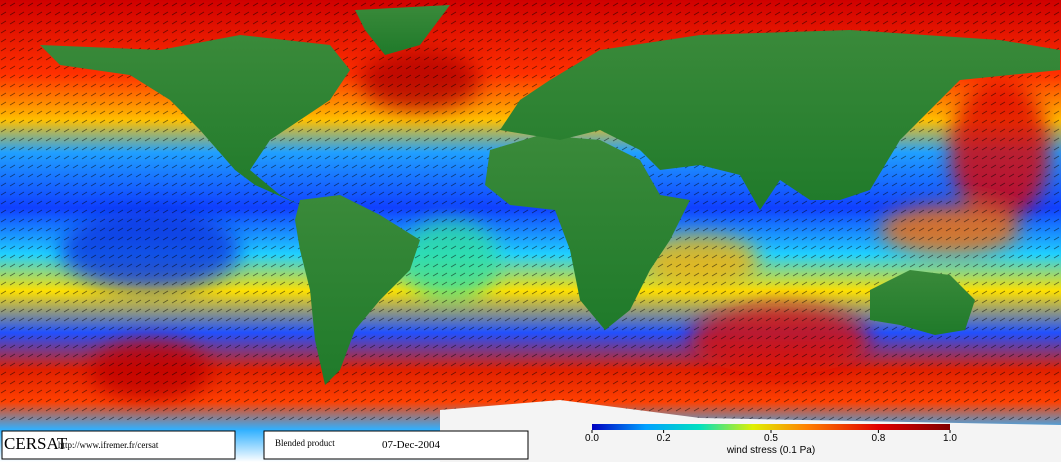  What do you see at coordinates (592, 438) in the screenshot?
I see `colorbar-tick-label: 0.0` at bounding box center [592, 438].